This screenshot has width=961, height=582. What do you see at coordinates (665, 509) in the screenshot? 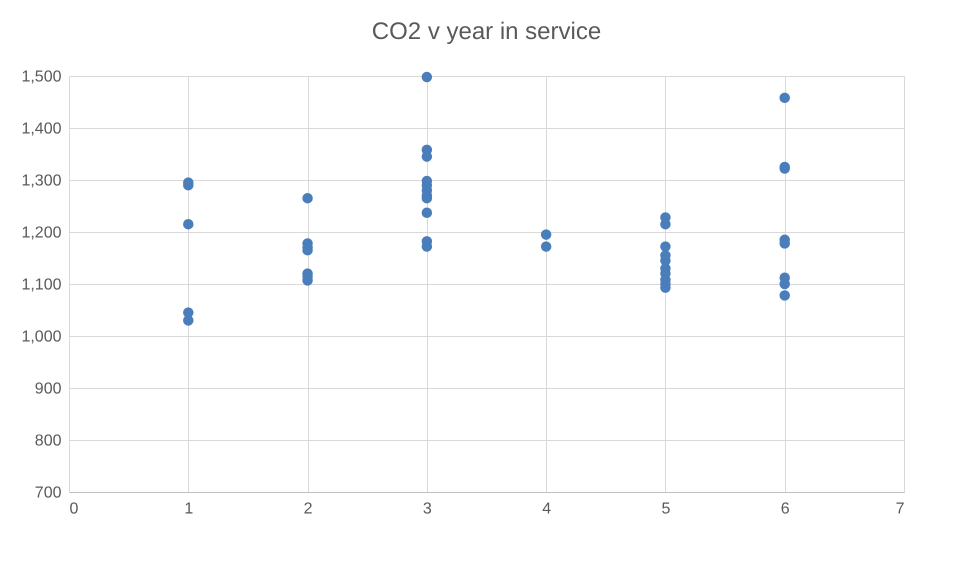
I see `x-tick-label: 5` at bounding box center [665, 509].